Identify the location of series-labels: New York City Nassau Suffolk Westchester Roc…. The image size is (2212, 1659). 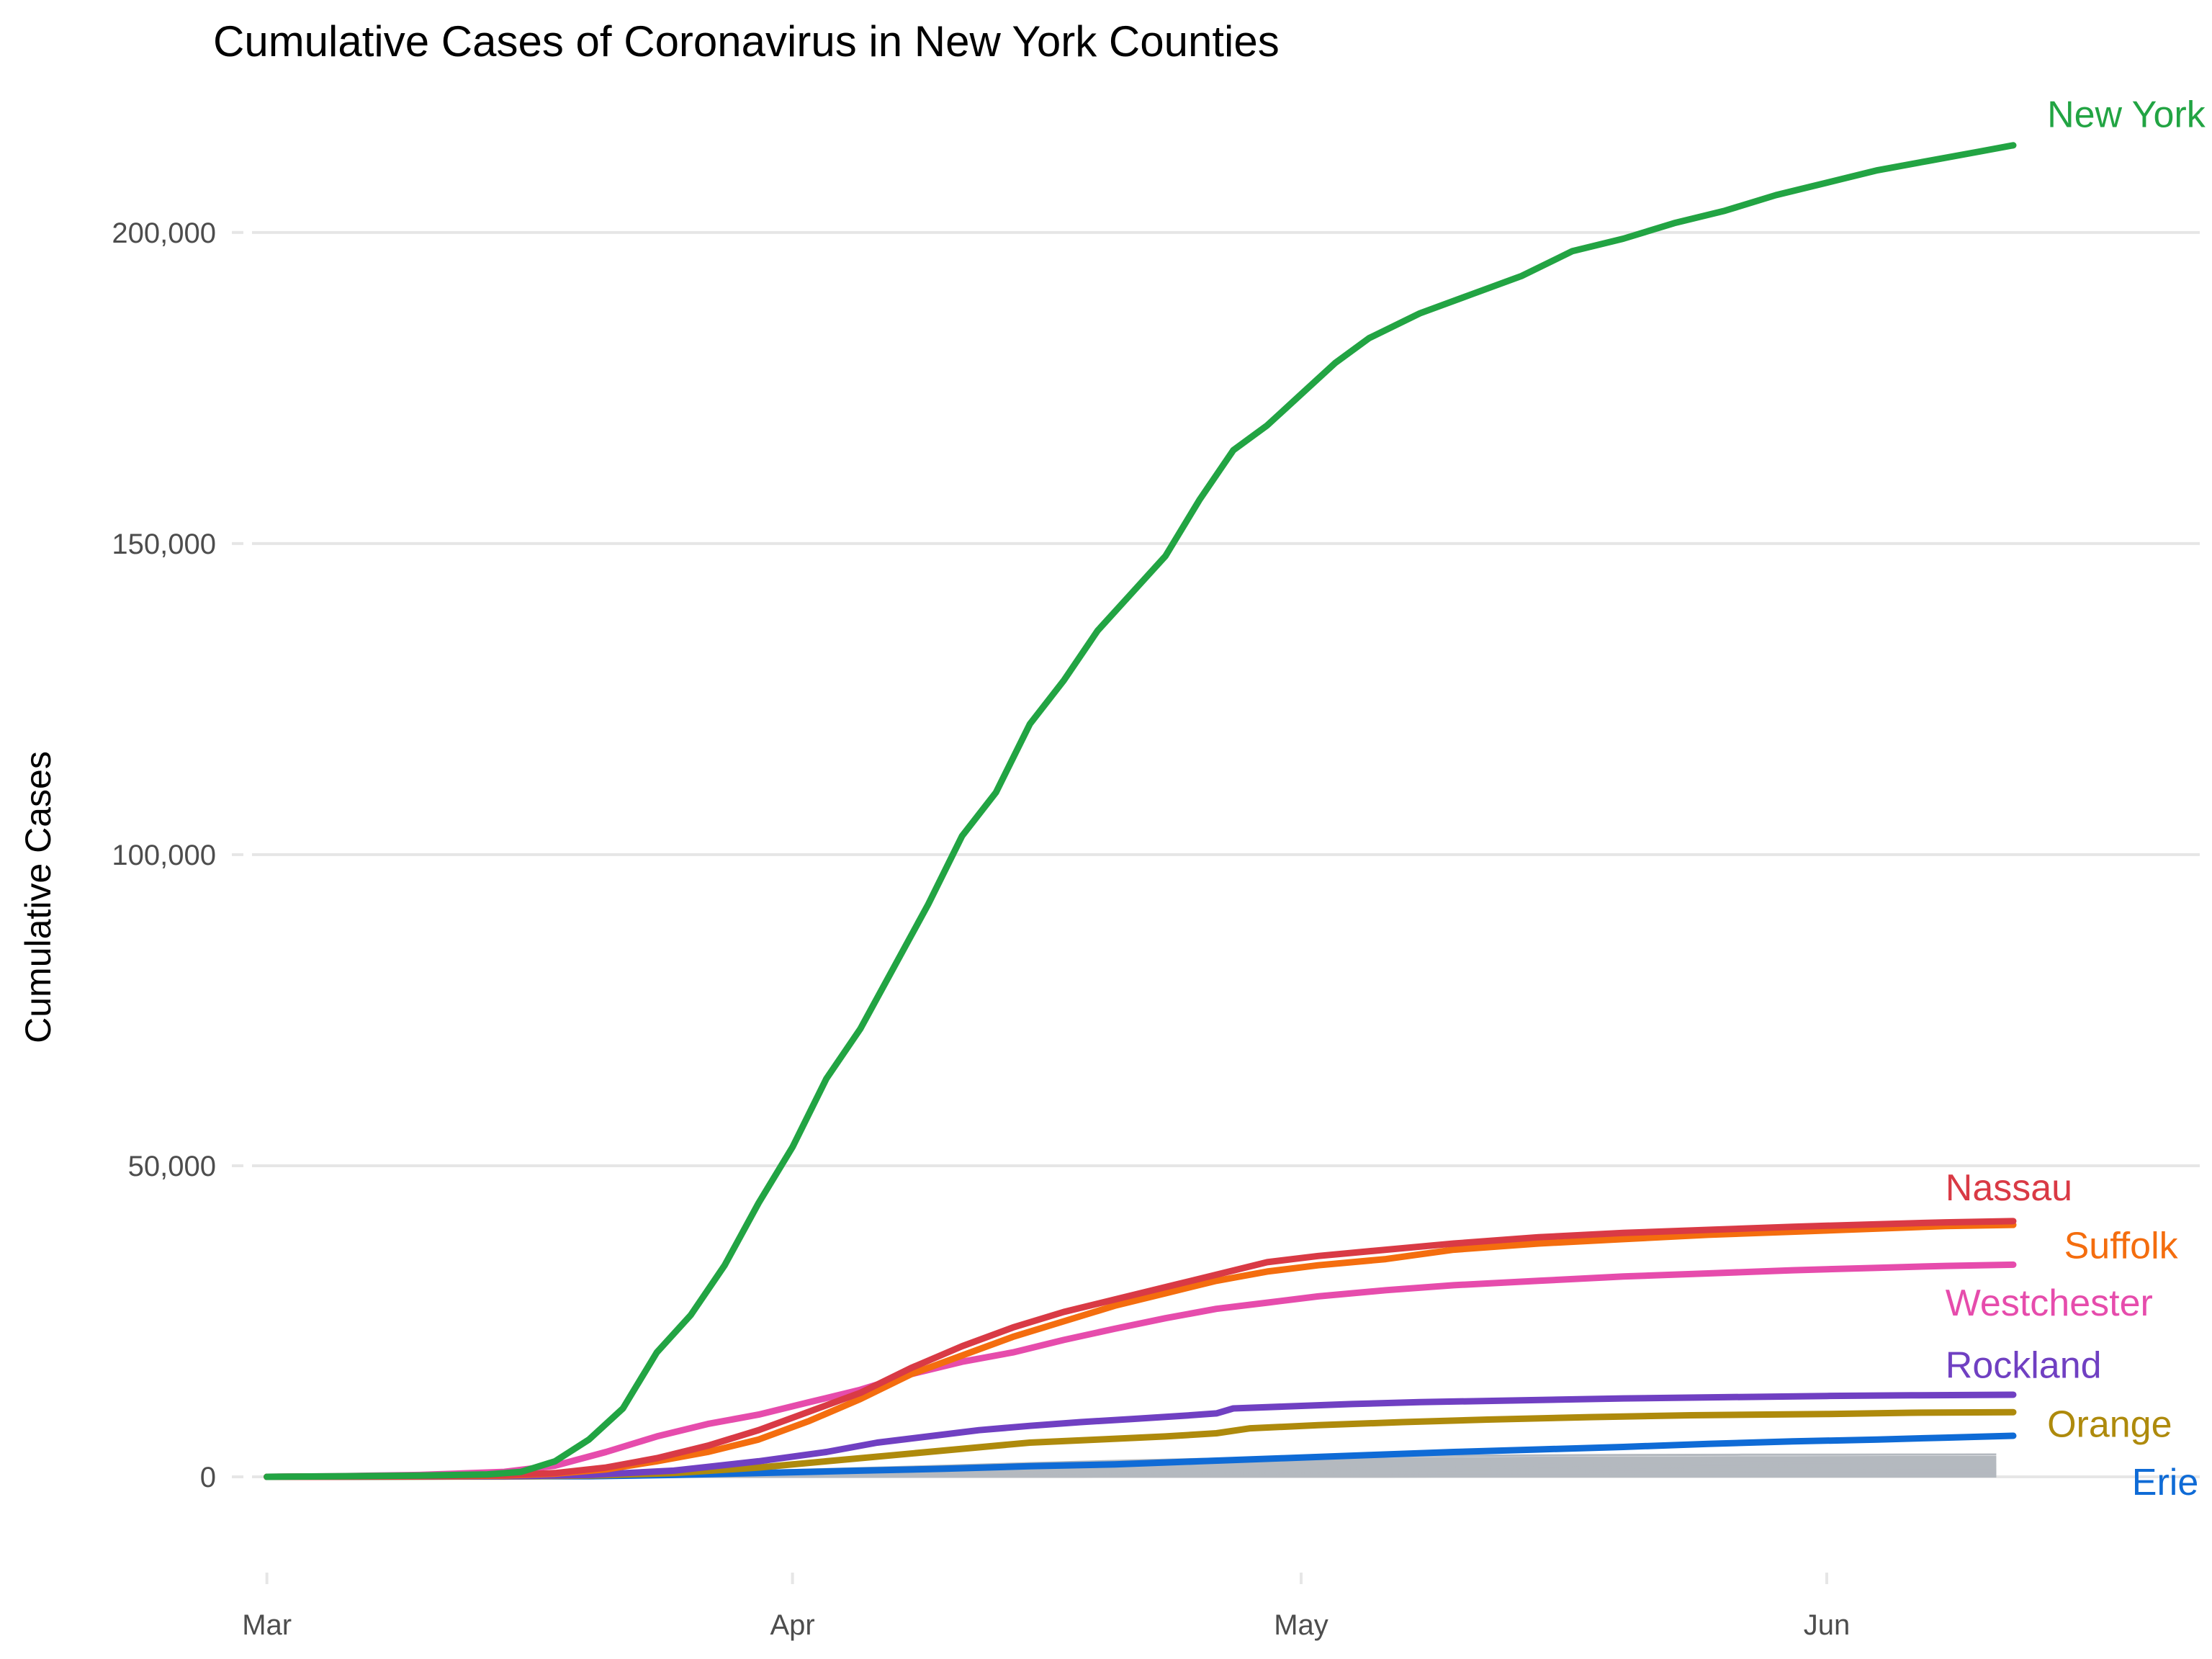
(2079, 799).